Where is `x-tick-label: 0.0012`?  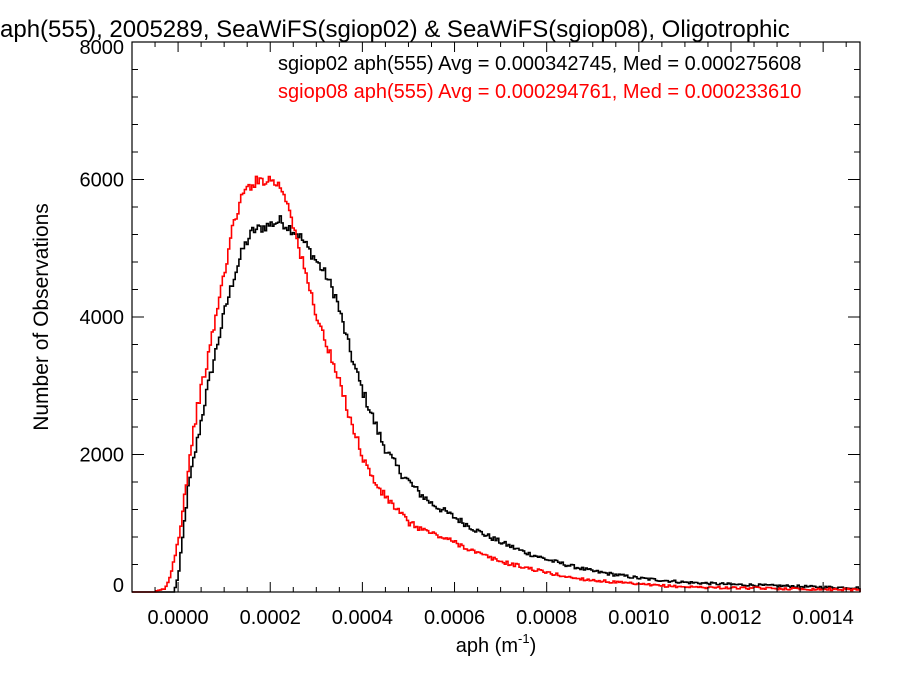
x-tick-label: 0.0012 is located at coordinates (730, 618).